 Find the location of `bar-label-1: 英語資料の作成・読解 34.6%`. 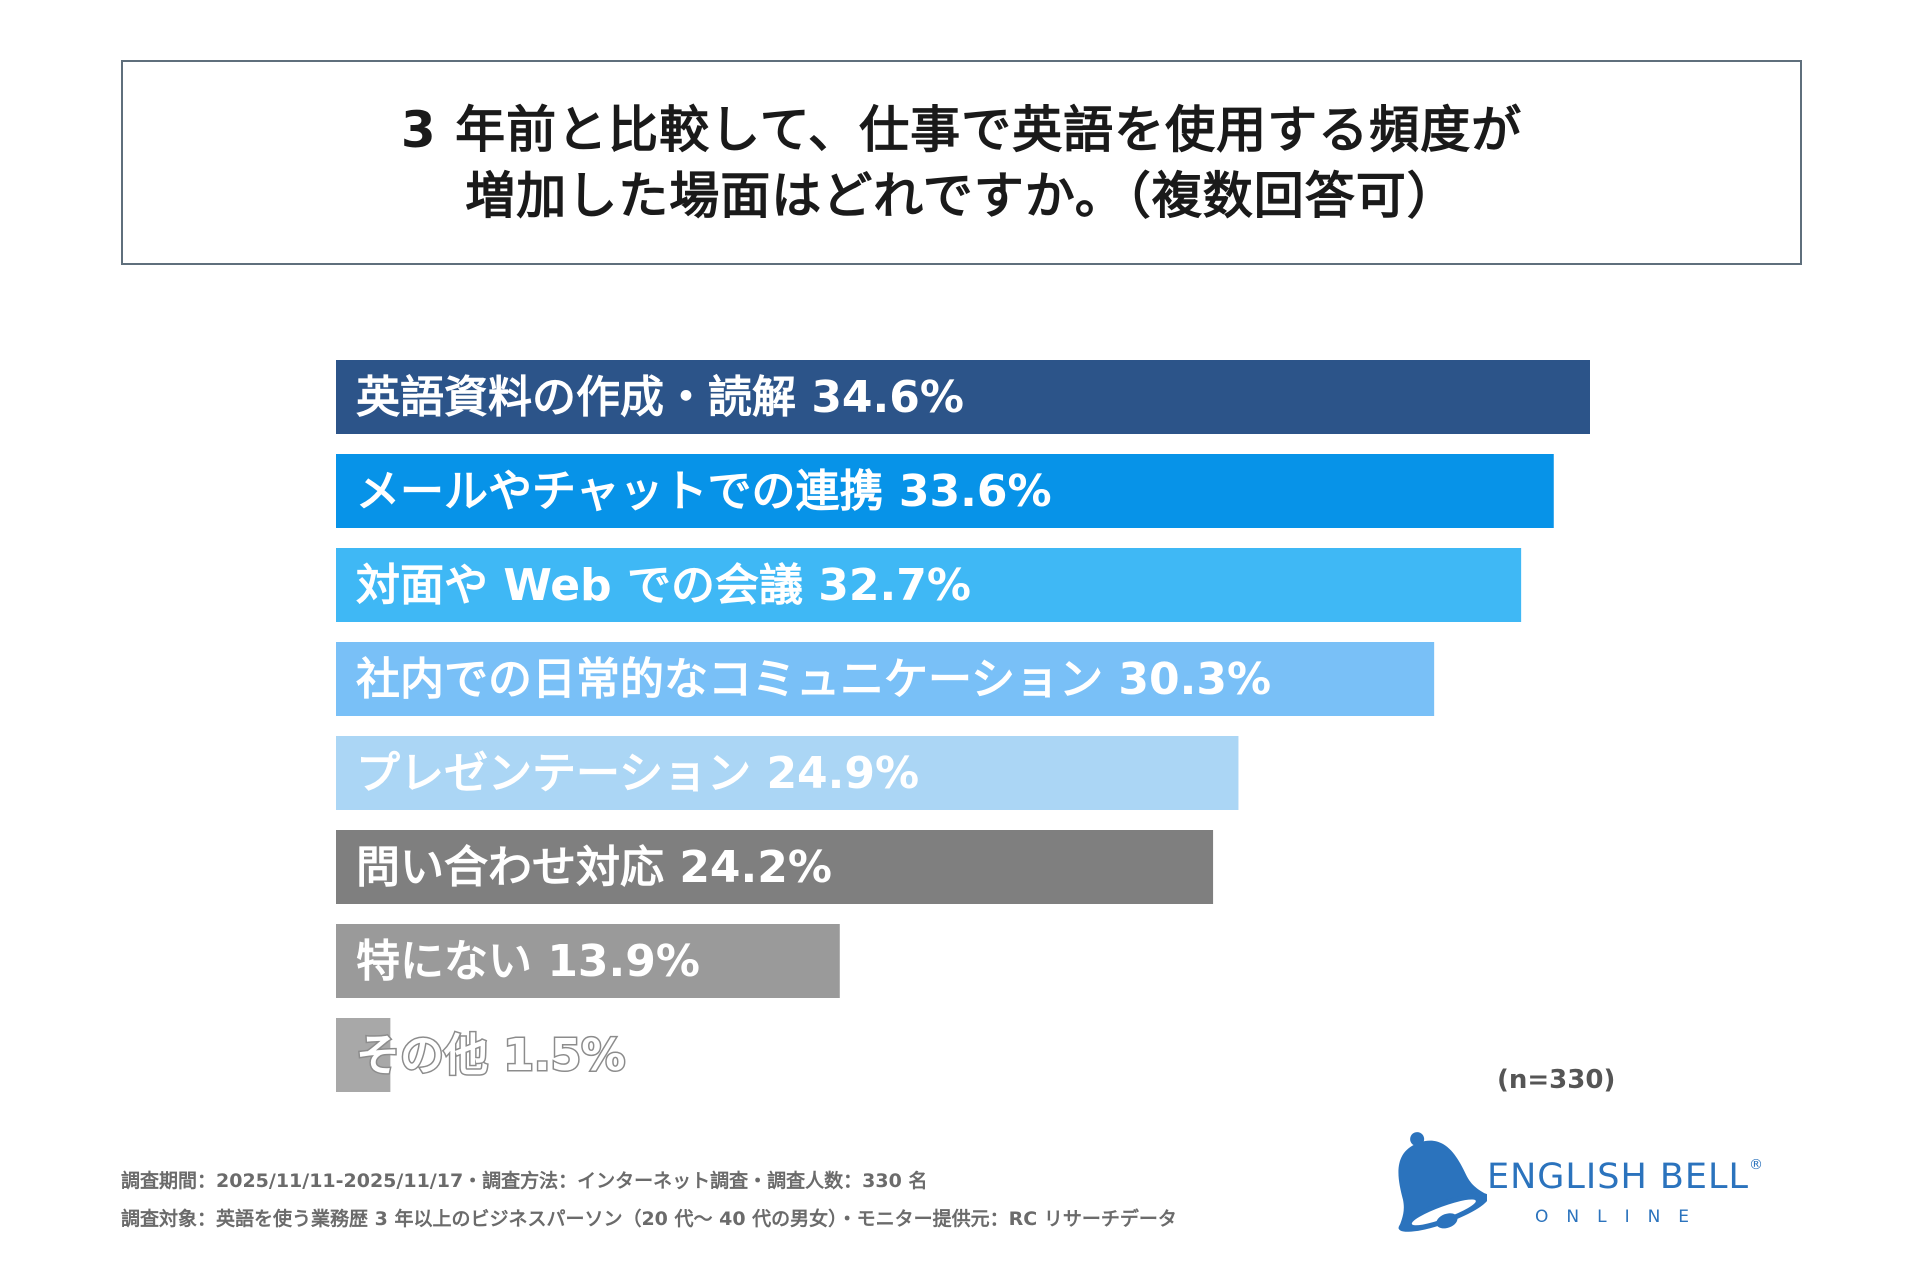

bar-label-1: 英語資料の作成・読解 34.6% is located at coordinates (660, 397).